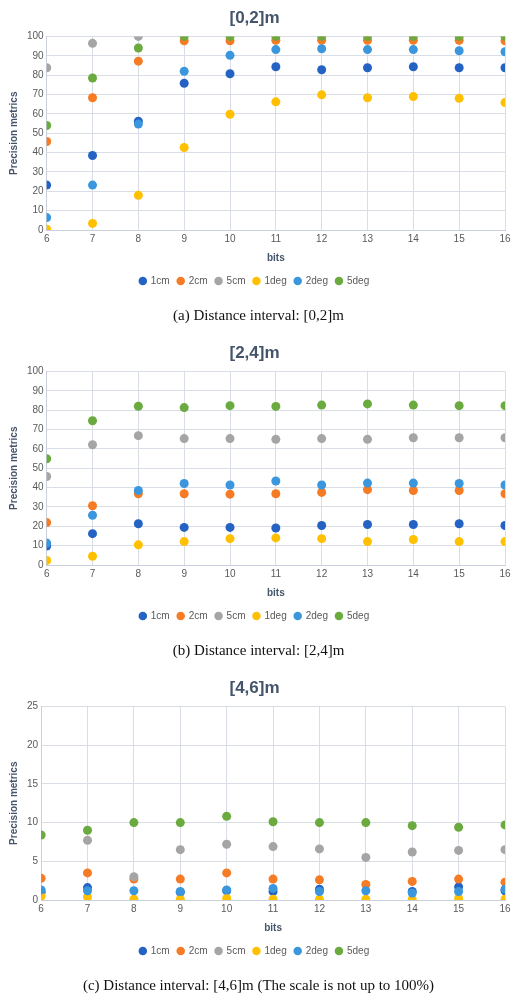 The width and height of the screenshot is (517, 1005). Describe the element at coordinates (254, 687) in the screenshot. I see `chart-title: [4,6]m` at that location.